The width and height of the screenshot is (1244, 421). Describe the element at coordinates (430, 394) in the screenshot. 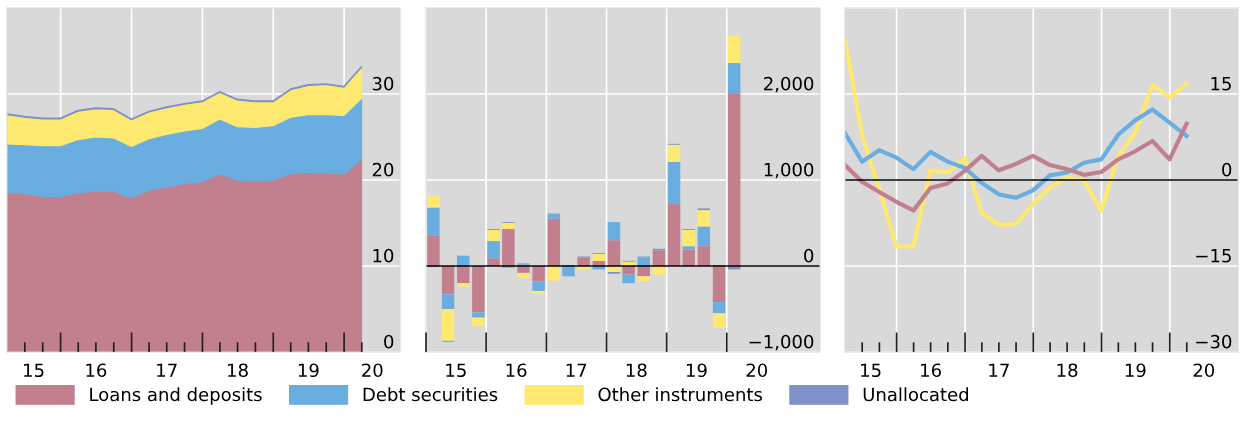

I see `legend-label: Debt securities` at that location.